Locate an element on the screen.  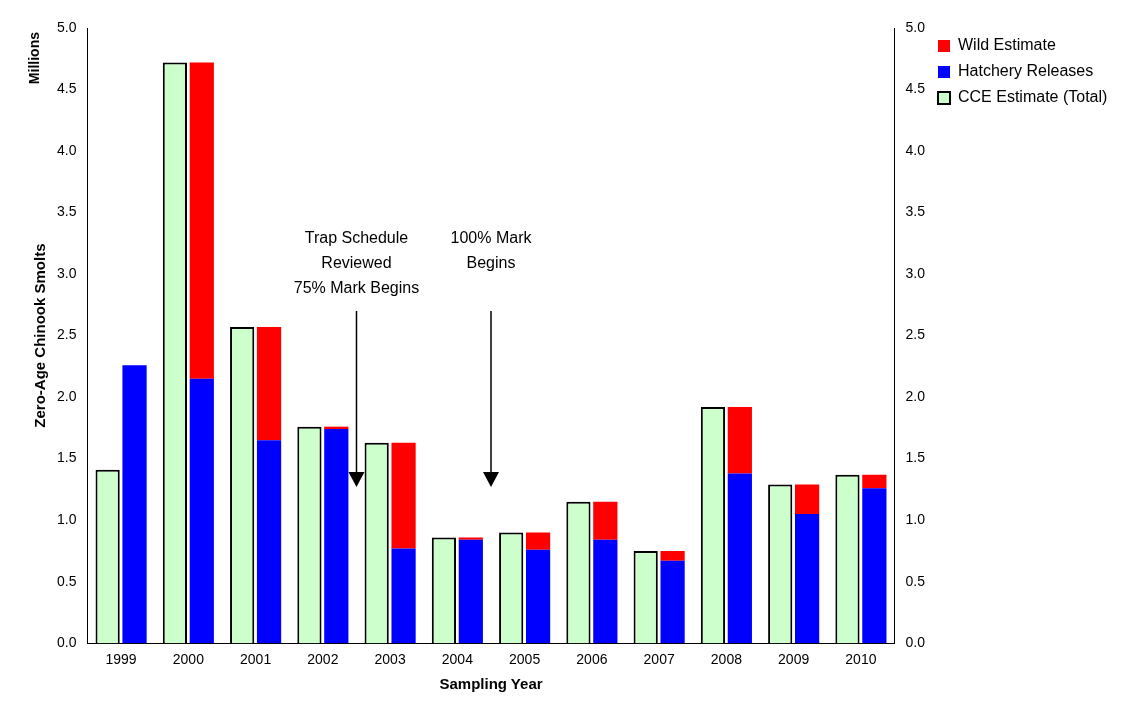
y-tick-label: 3.5 is located at coordinates (66, 211).